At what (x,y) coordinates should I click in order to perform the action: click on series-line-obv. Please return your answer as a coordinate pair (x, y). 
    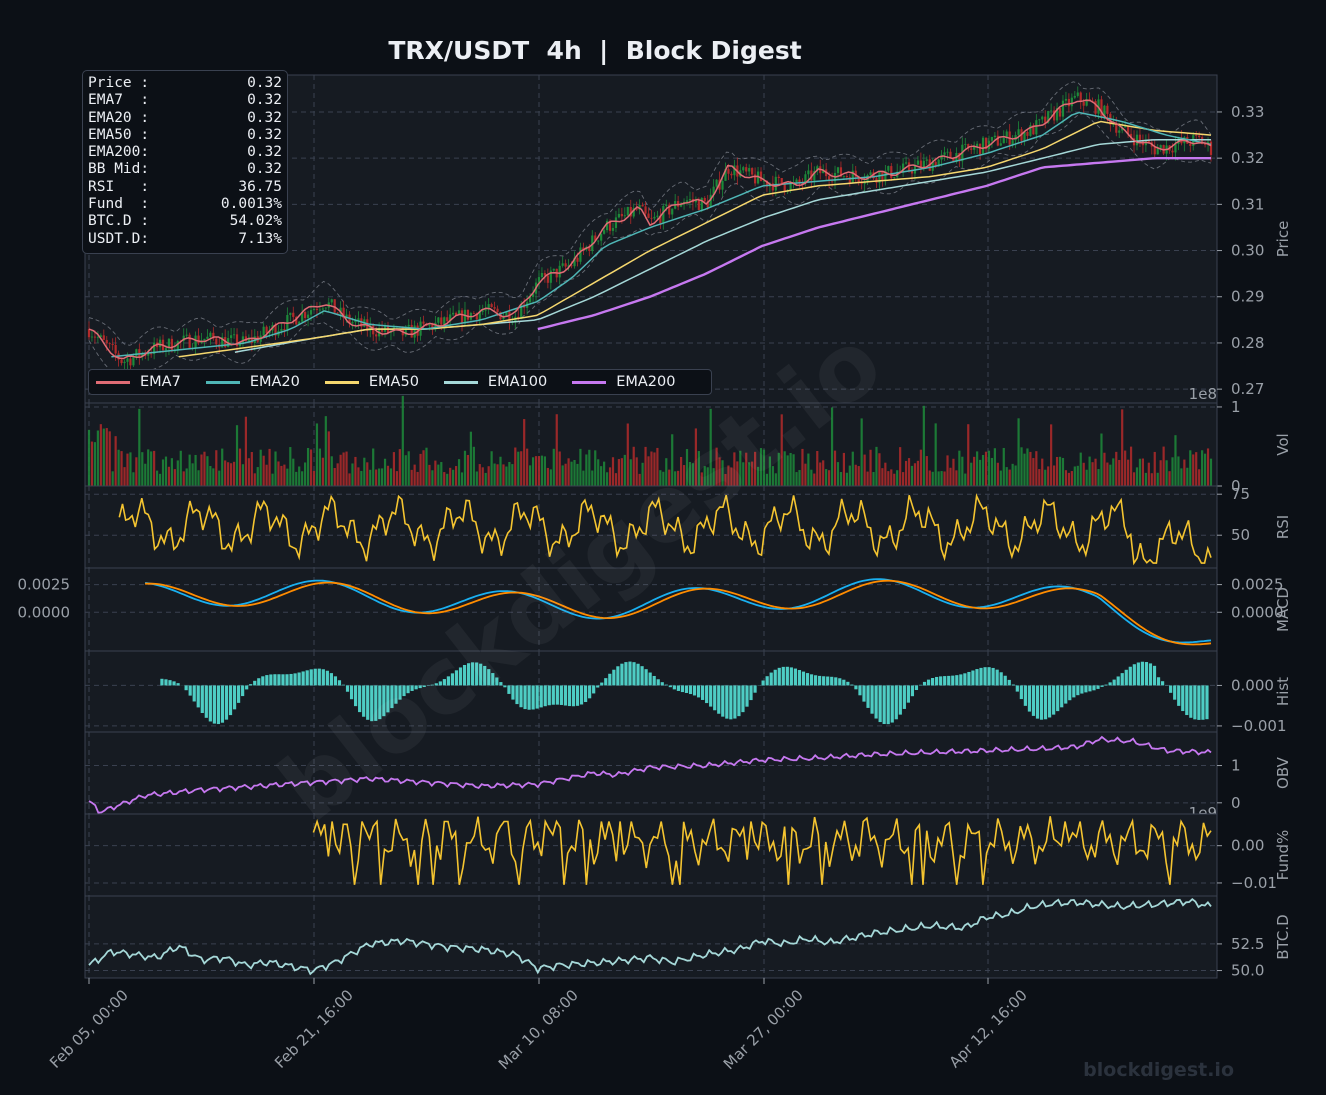
    Looking at the image, I should click on (650, 774).